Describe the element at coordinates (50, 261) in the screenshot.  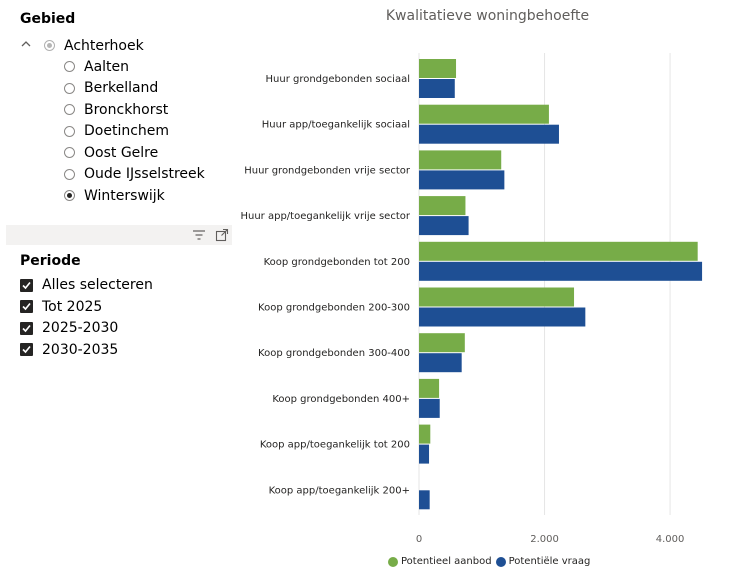
I see `periode-slicer-title: Periode` at that location.